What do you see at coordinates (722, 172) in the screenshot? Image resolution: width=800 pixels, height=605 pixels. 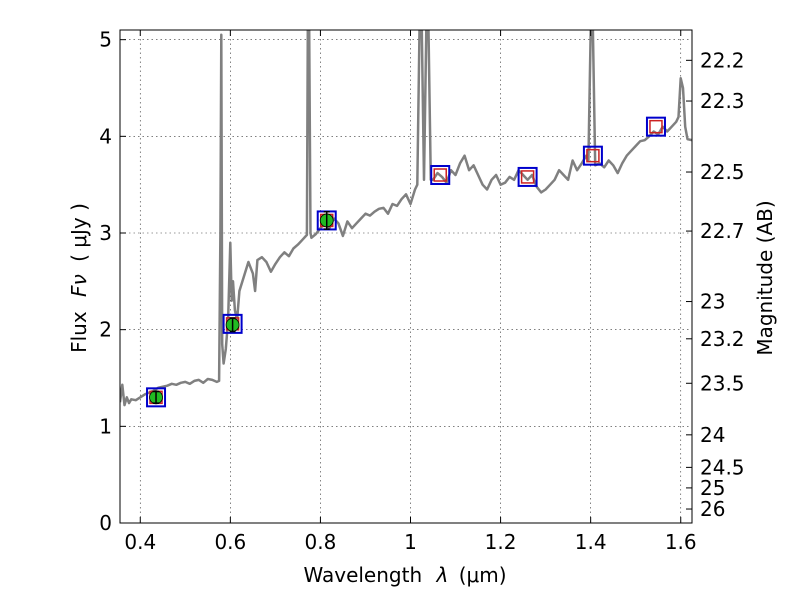 I see `right-tick-label: 22.5` at bounding box center [722, 172].